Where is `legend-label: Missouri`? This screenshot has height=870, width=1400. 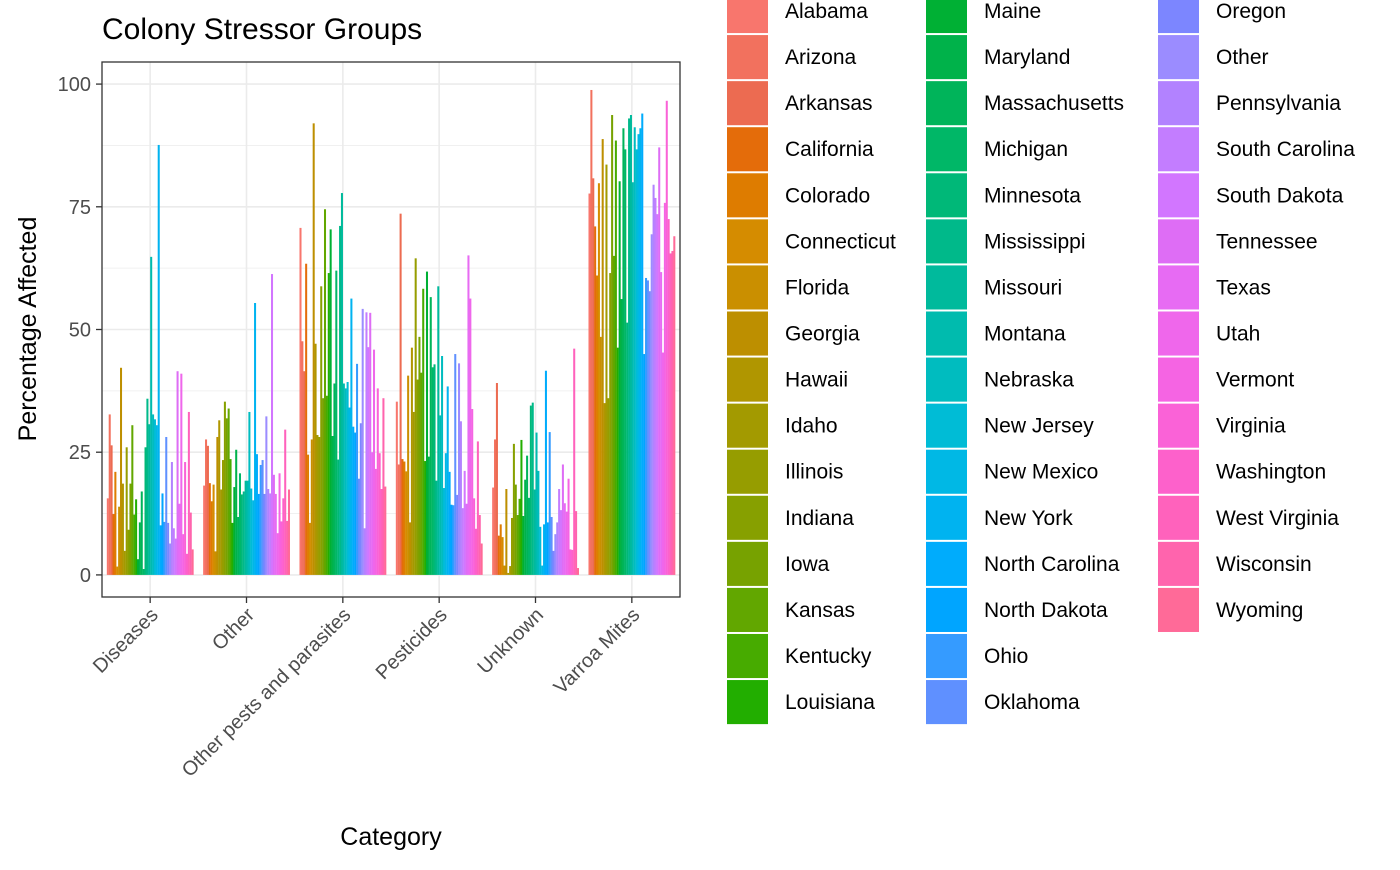
legend-label: Missouri is located at coordinates (1023, 287).